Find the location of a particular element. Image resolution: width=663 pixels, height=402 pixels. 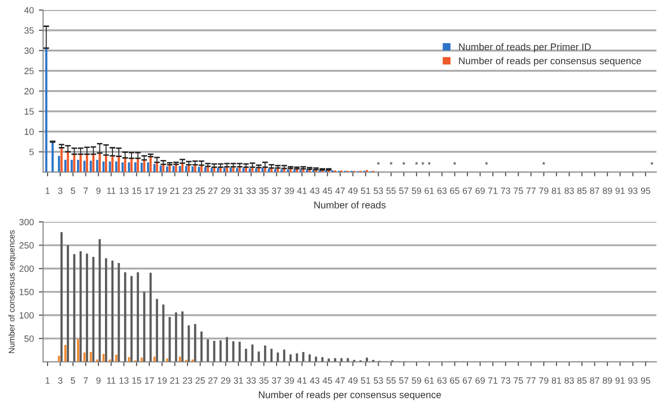

x-tick-label: 29 is located at coordinates (225, 380).